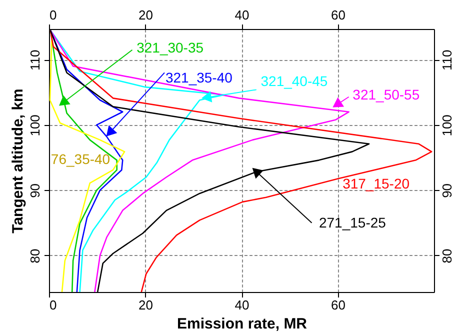 This screenshot has width=468, height=336. Describe the element at coordinates (447, 190) in the screenshot. I see `y2-tick-label: 90` at that location.